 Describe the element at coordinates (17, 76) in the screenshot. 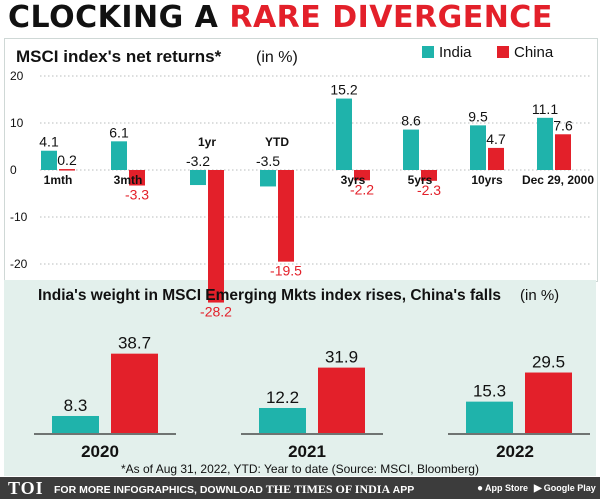

I see `y-tick-label: 20` at that location.